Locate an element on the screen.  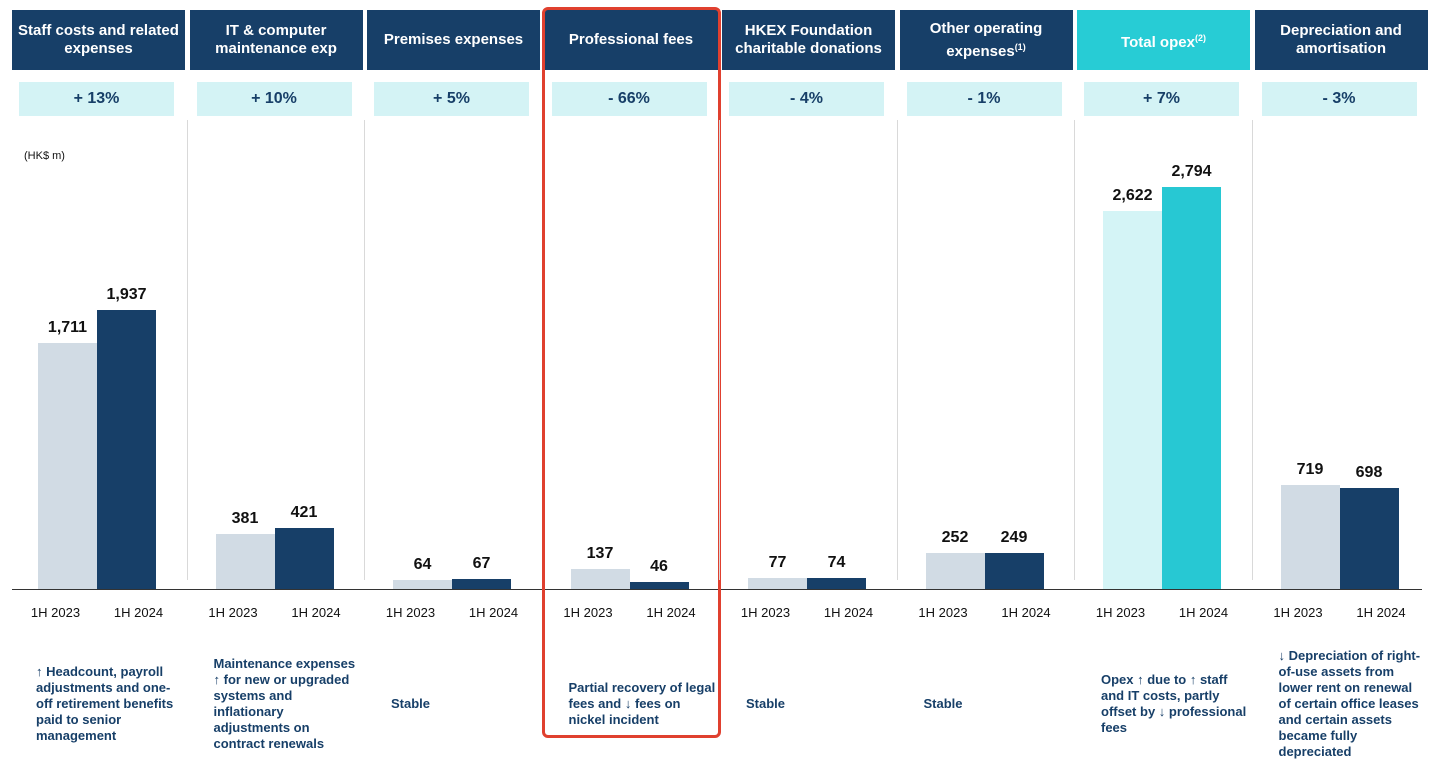
highlight-box is located at coordinates (631, 372).